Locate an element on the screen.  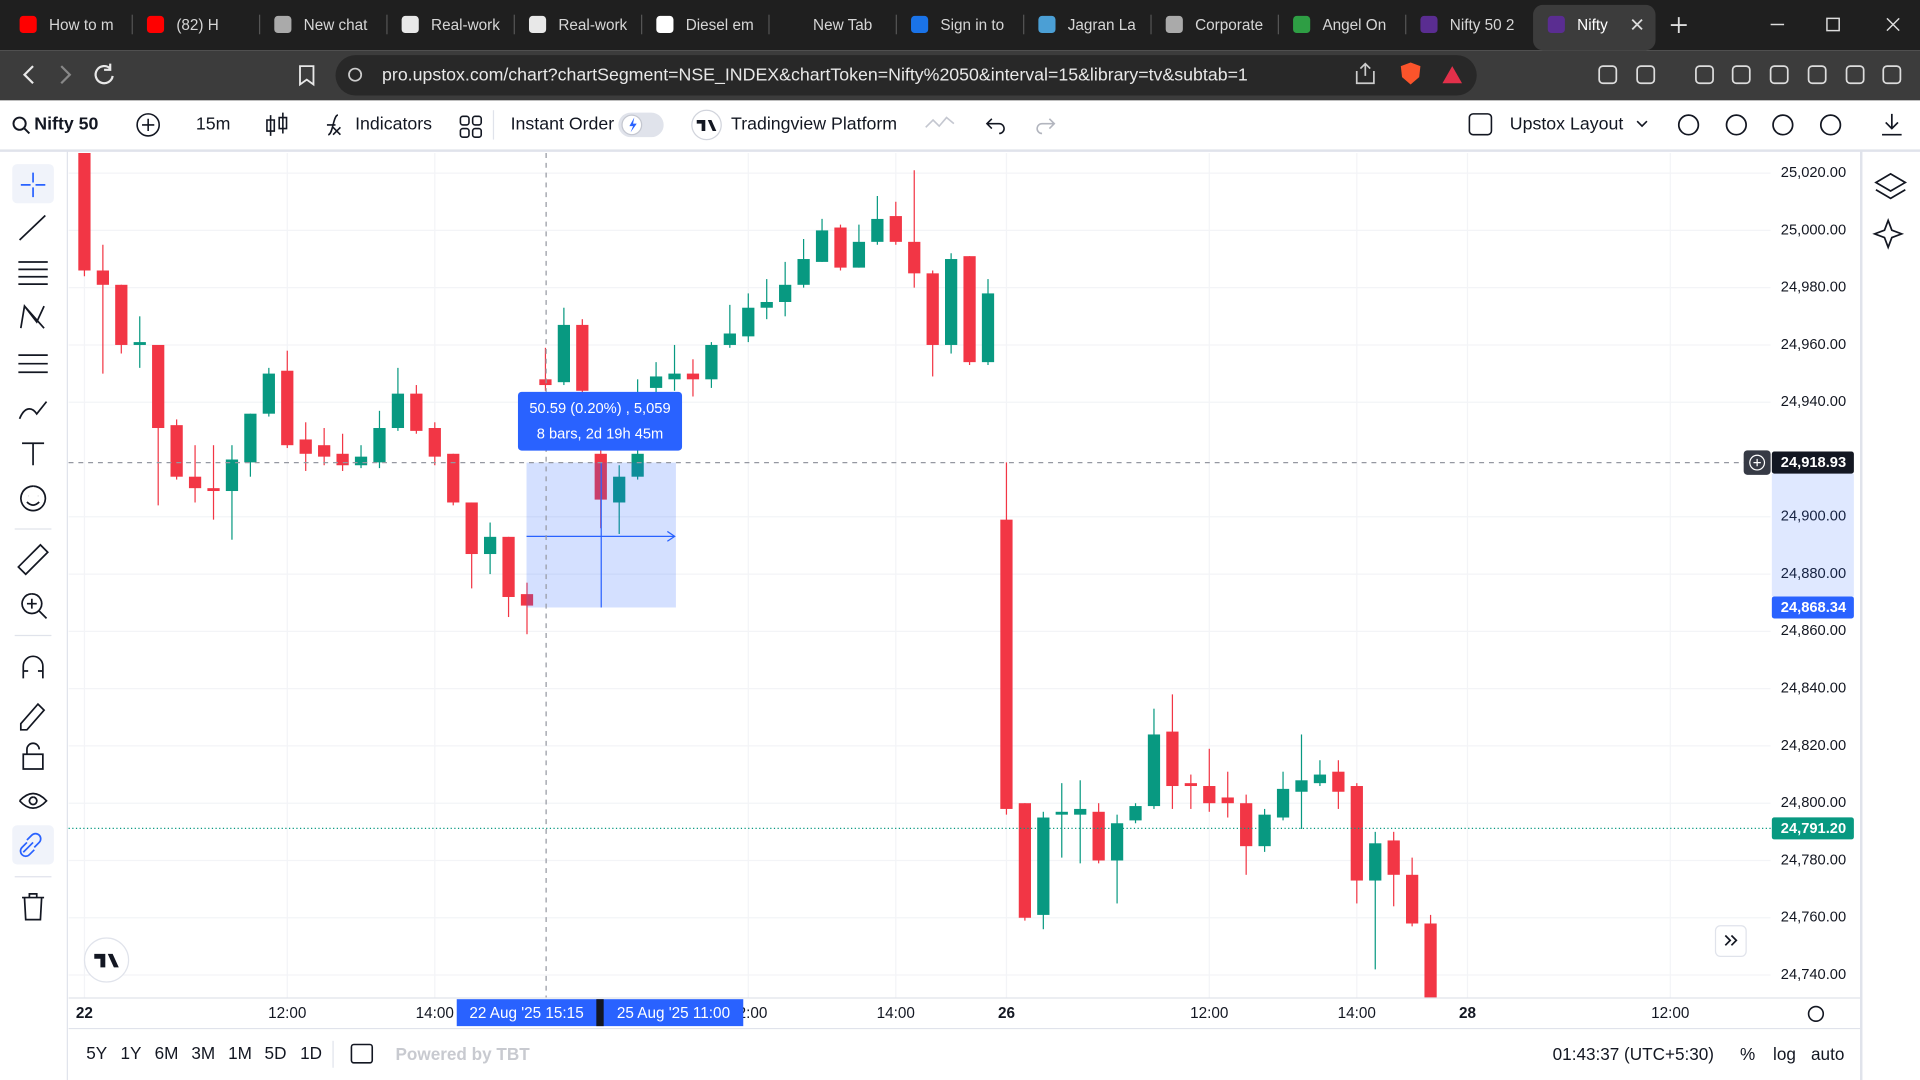
range-button: 1D is located at coordinates (311, 1053).